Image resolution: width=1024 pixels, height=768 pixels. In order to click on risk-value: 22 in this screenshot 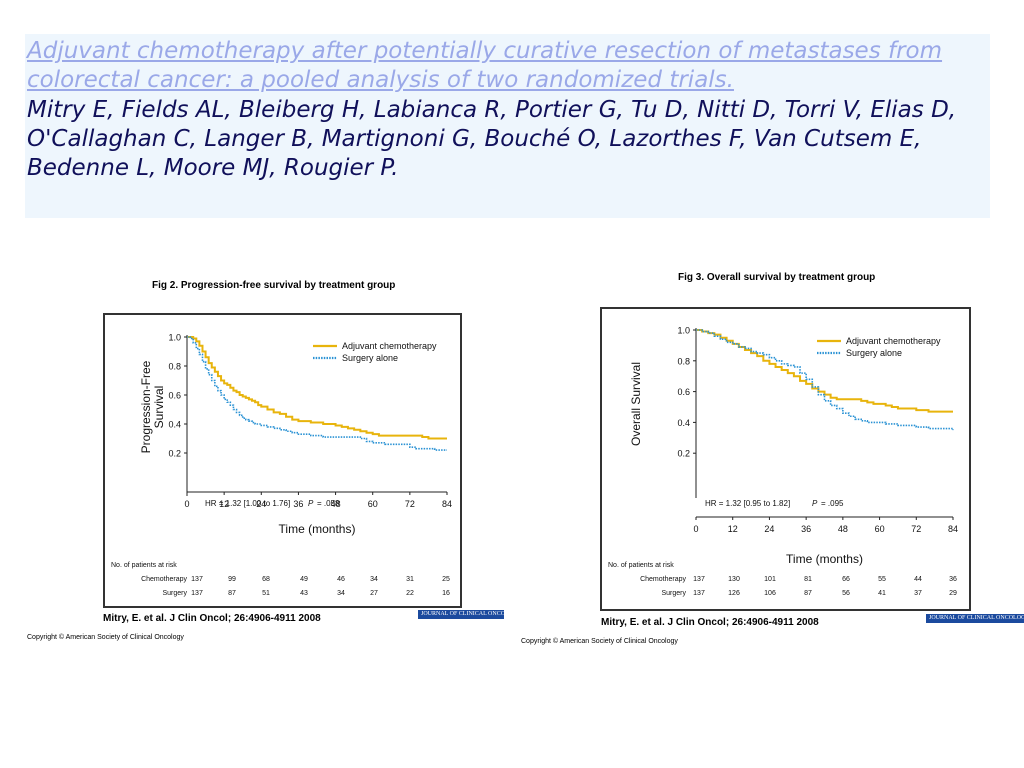, I will do `click(410, 593)`.